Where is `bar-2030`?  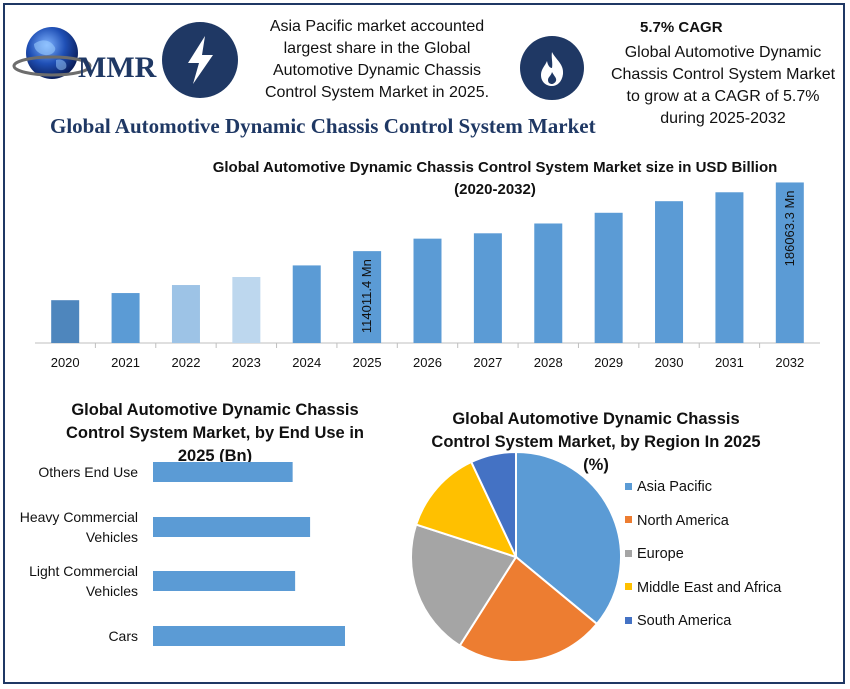 bar-2030 is located at coordinates (669, 272).